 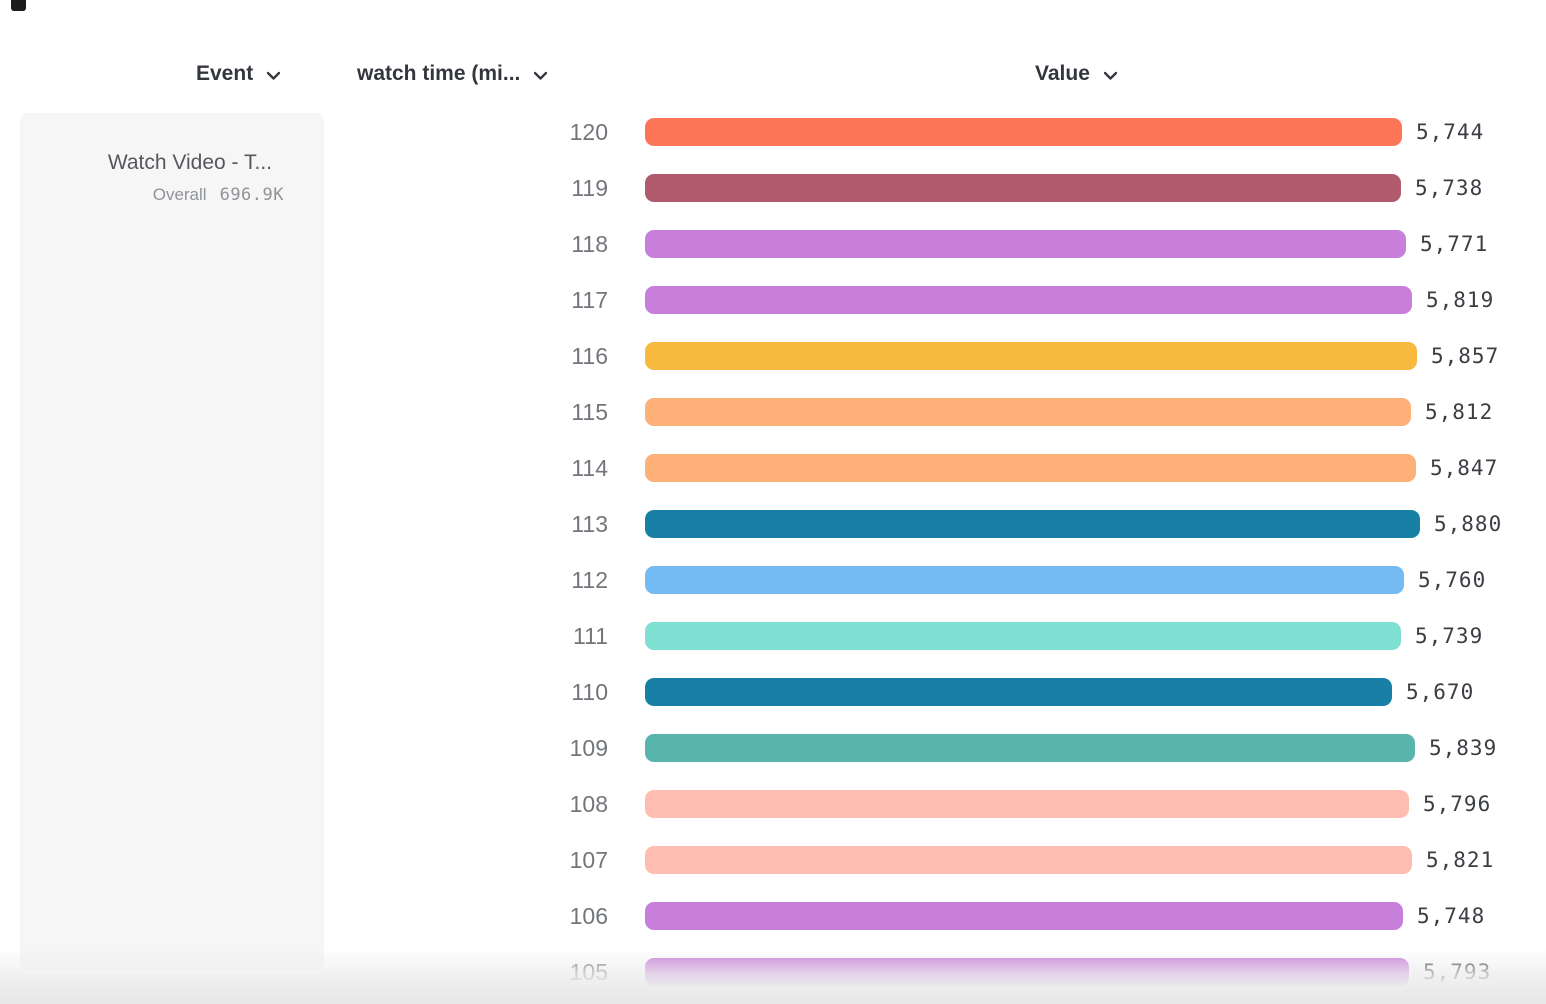 I want to click on event-overall-row: Overall 696.9K, so click(x=152, y=195).